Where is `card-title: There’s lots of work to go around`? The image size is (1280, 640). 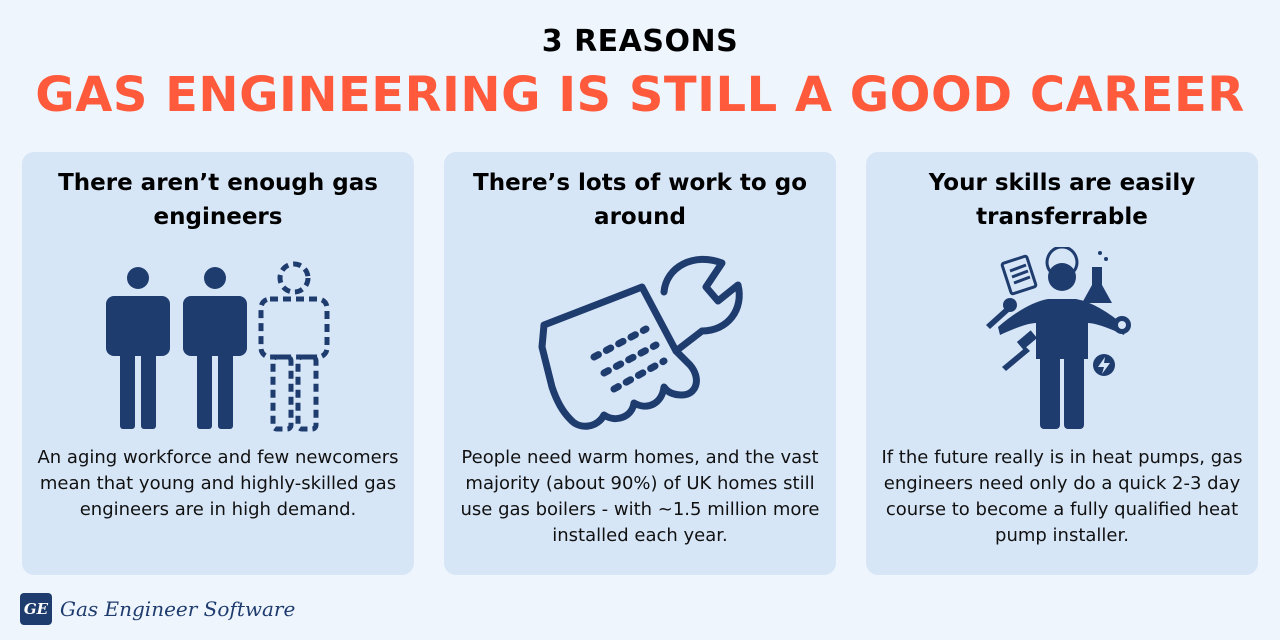
card-title: There’s lots of work to go around is located at coordinates (640, 200).